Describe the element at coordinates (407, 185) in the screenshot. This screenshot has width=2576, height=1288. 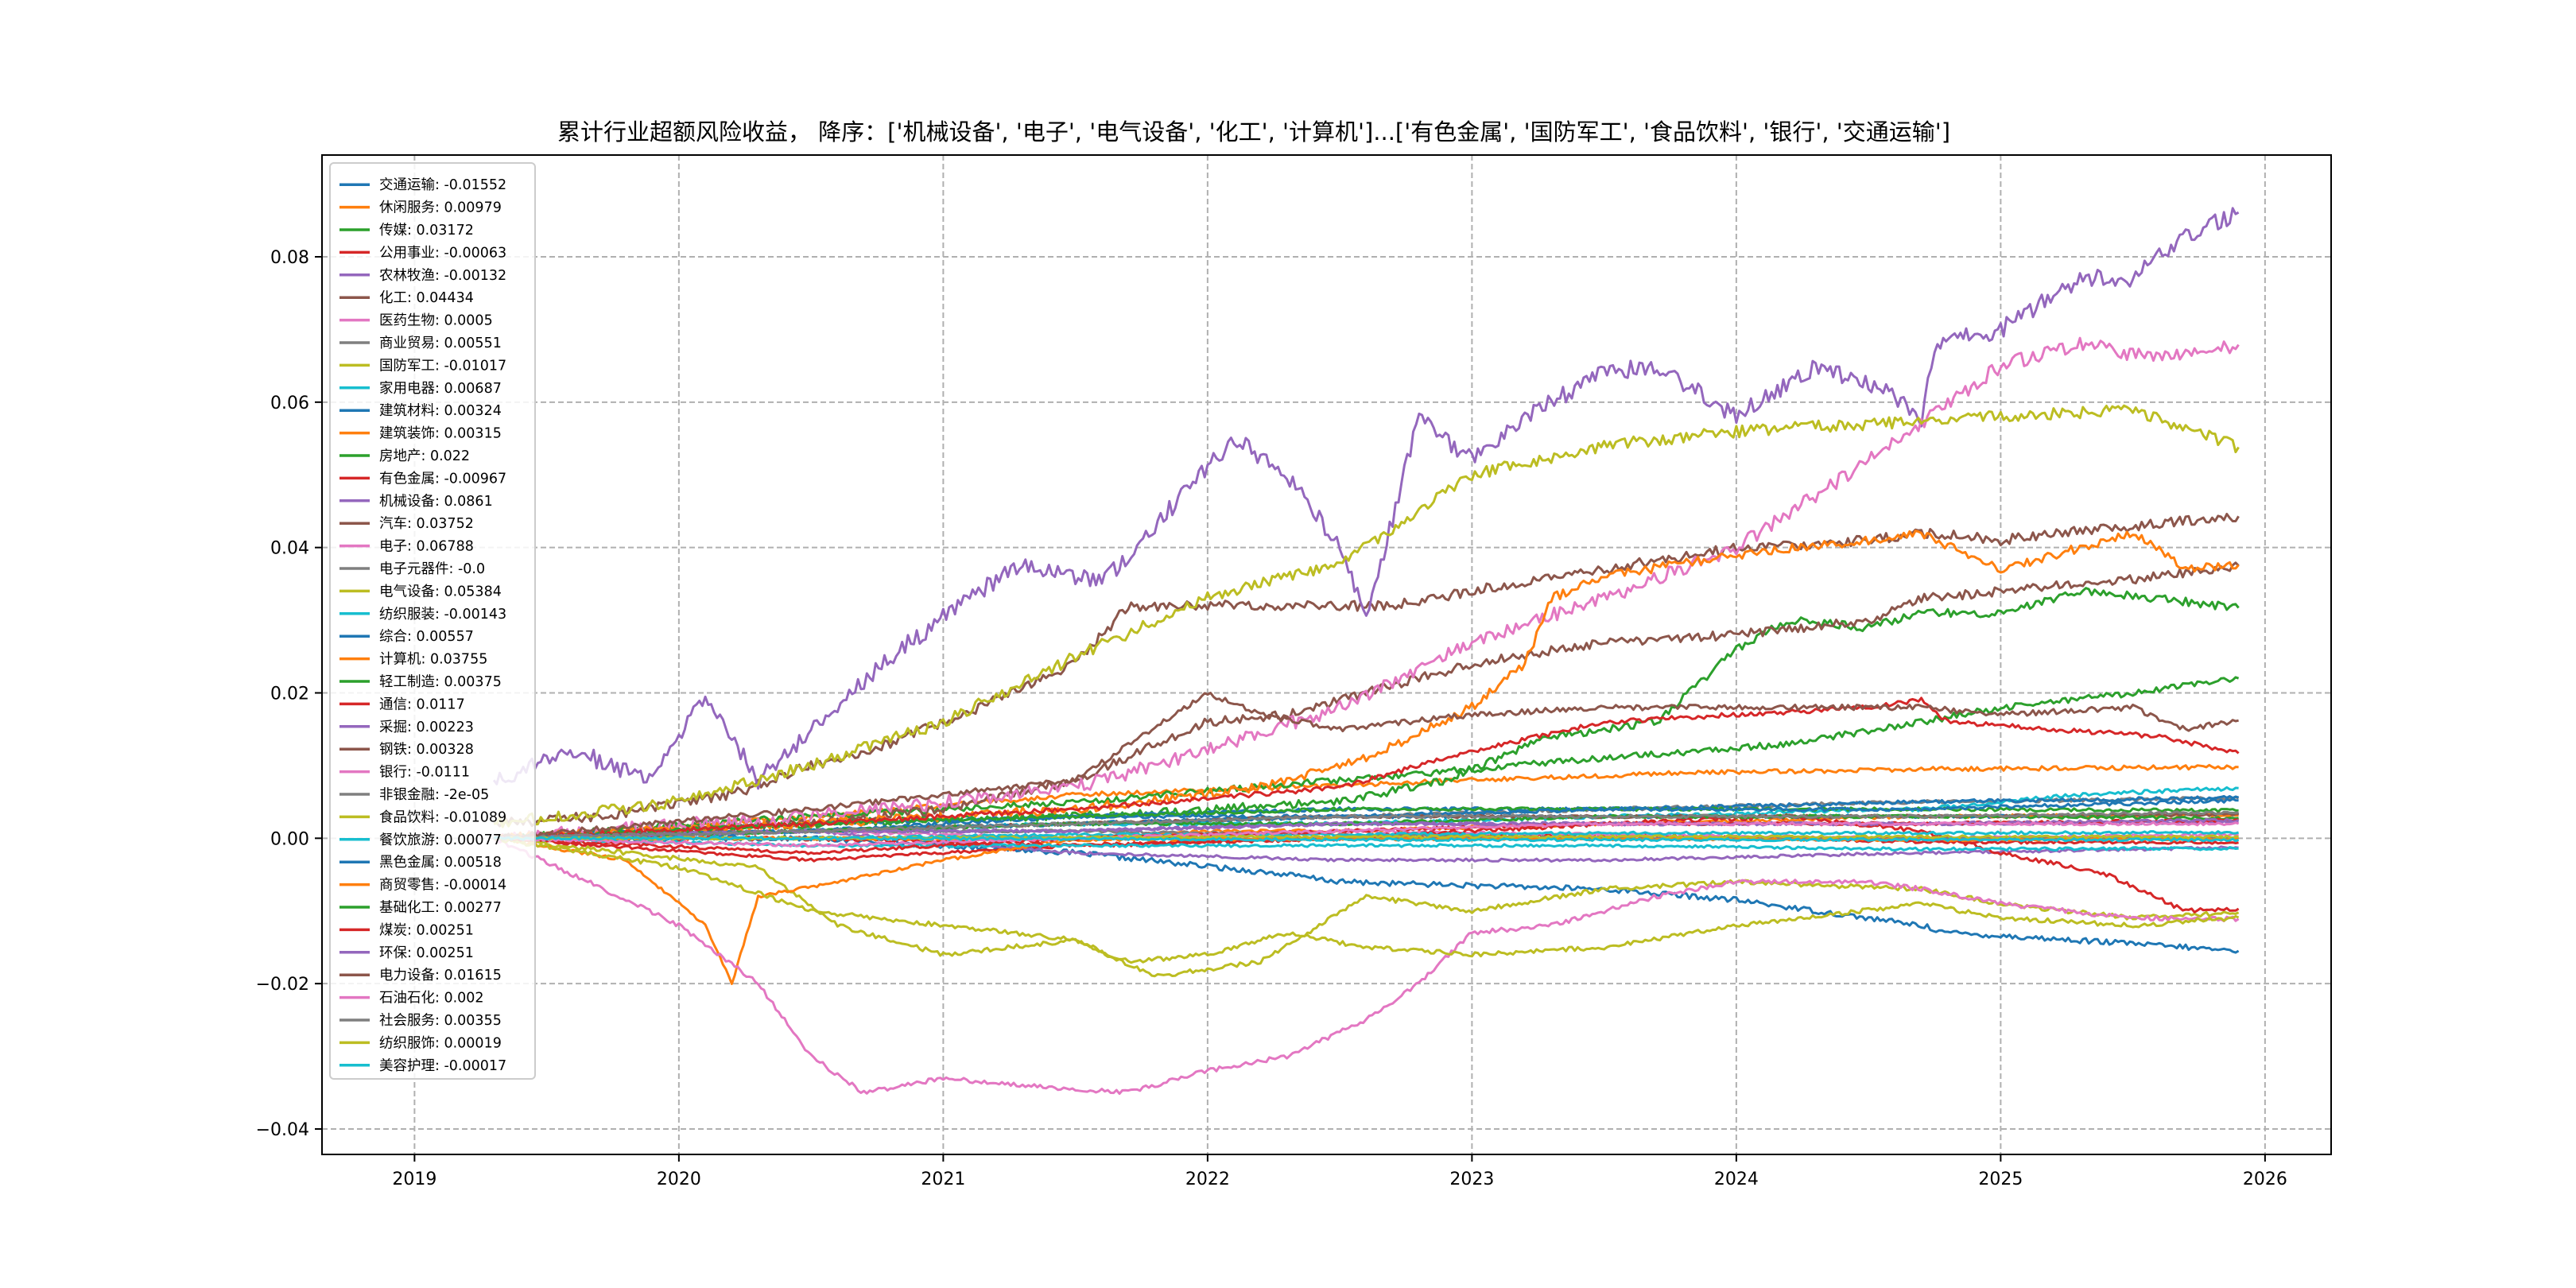
I see `legend-series-name: 交通运输` at that location.